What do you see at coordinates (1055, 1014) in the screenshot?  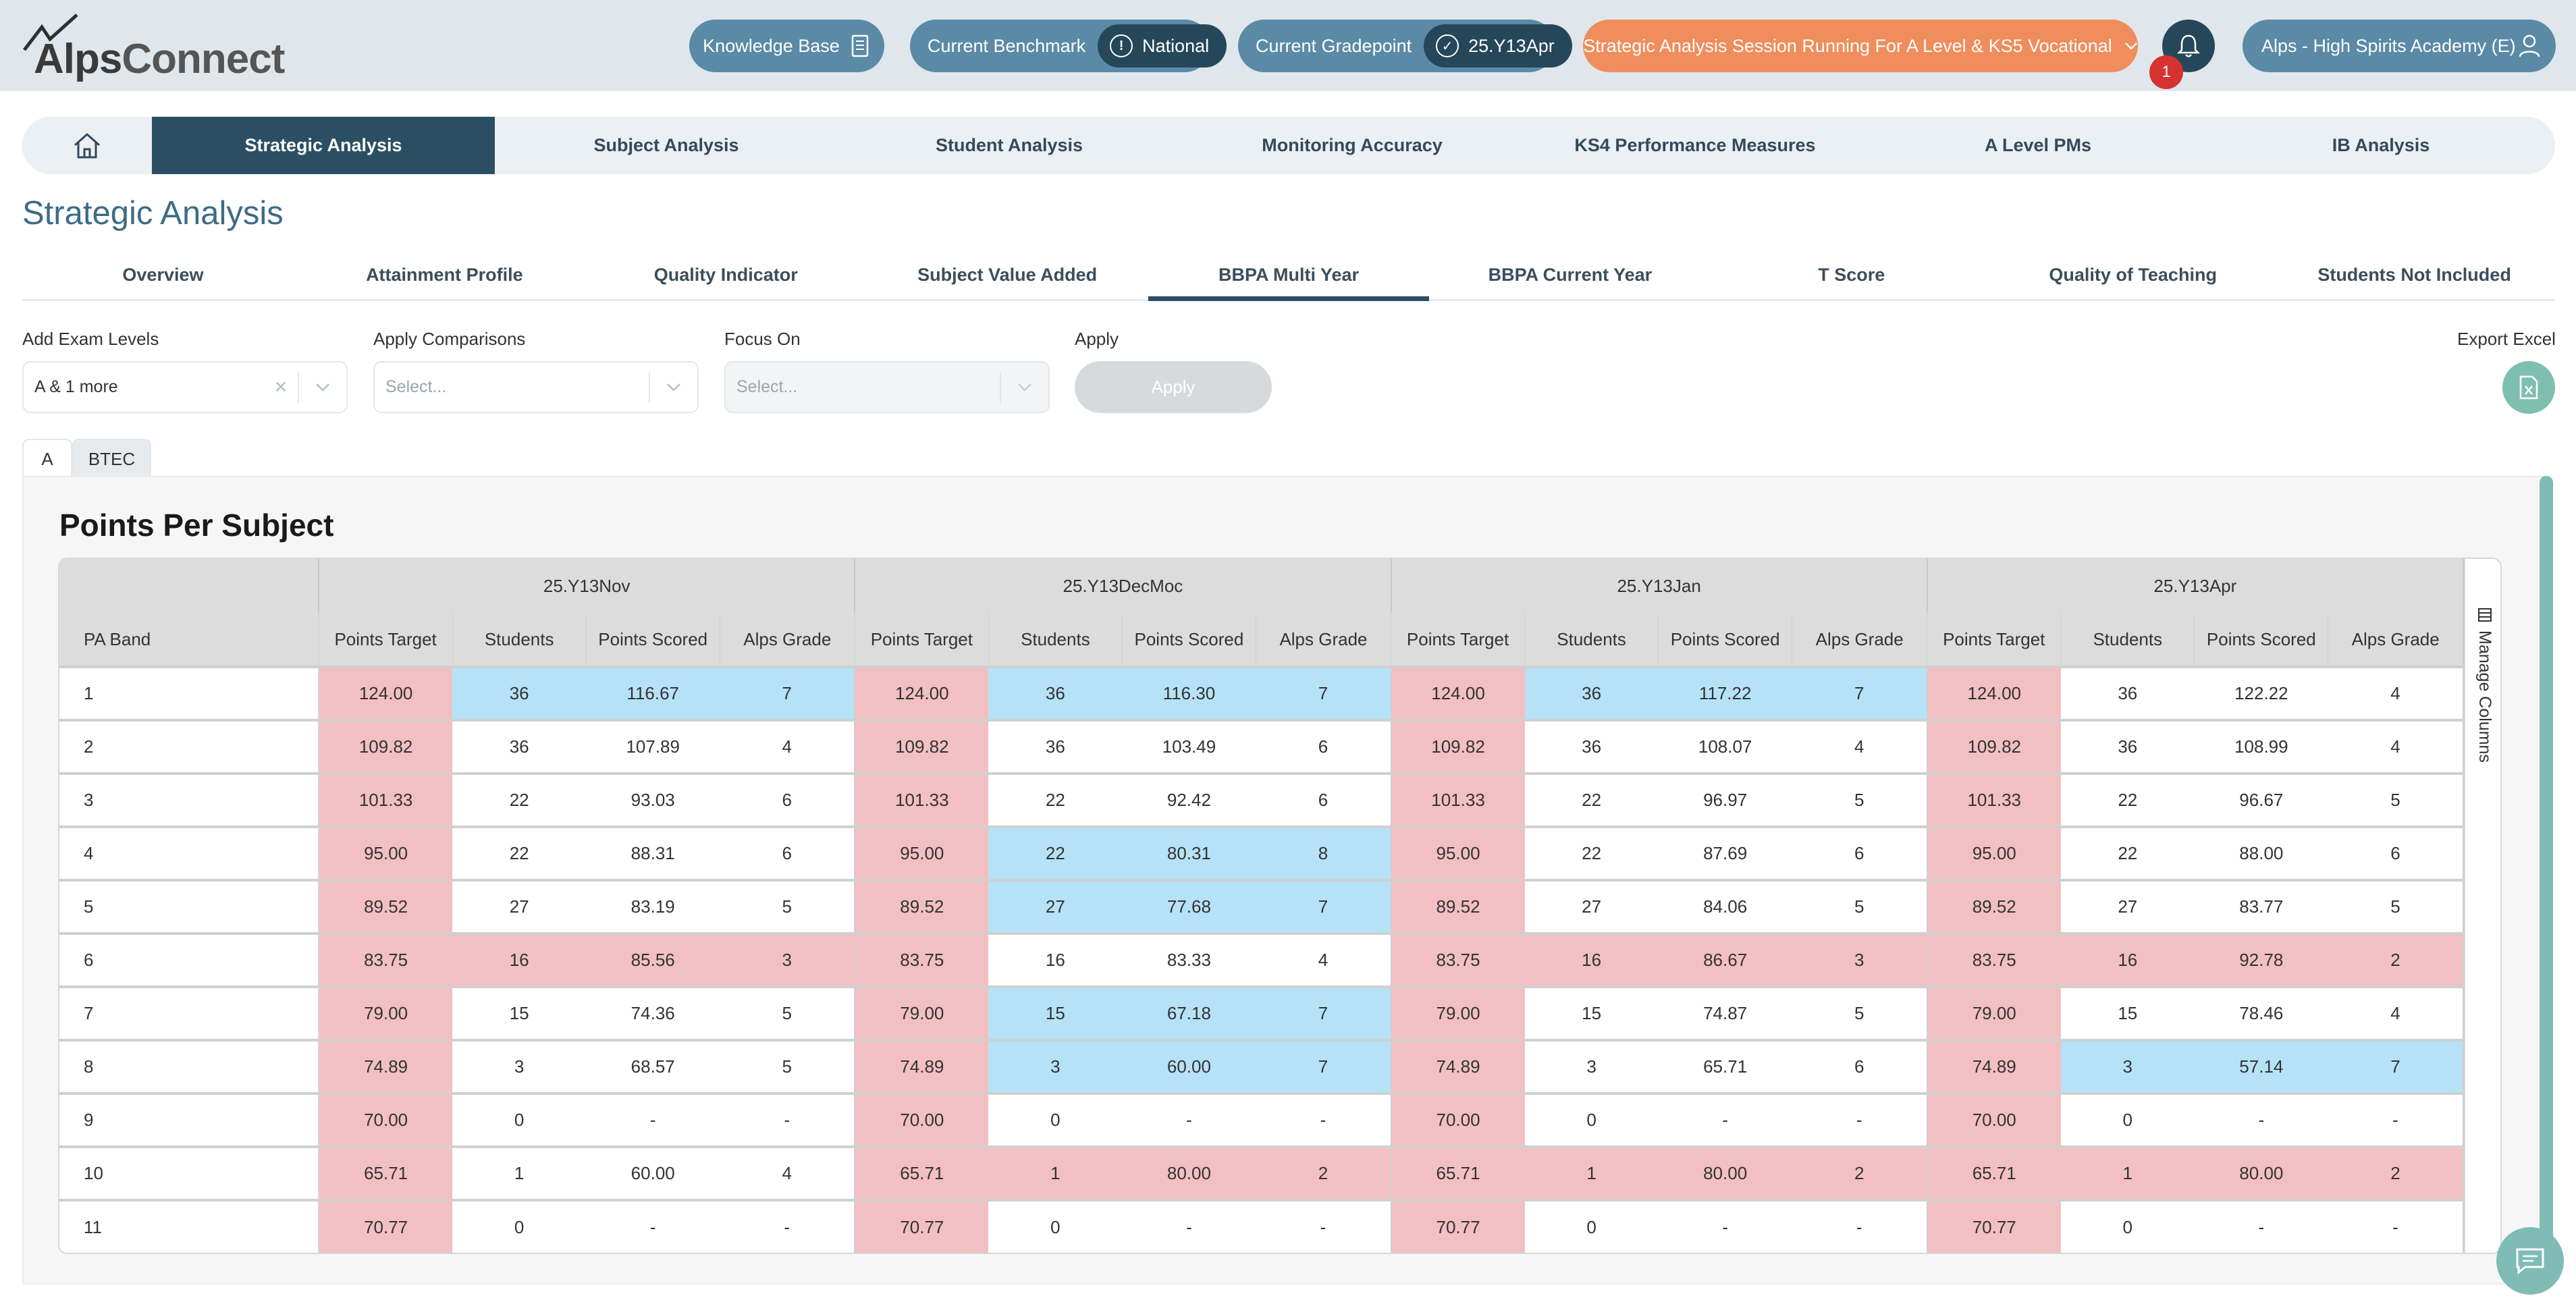 I see `table-cell: 15` at bounding box center [1055, 1014].